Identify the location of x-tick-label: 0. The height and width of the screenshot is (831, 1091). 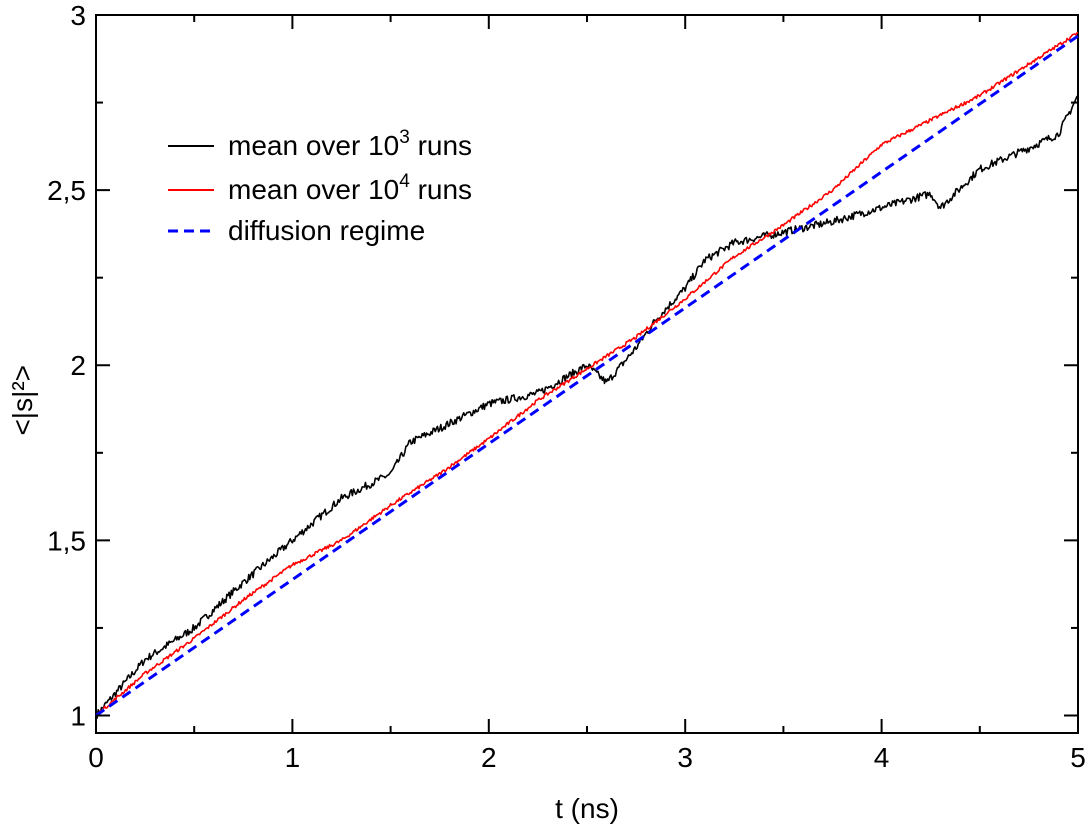
(96, 757).